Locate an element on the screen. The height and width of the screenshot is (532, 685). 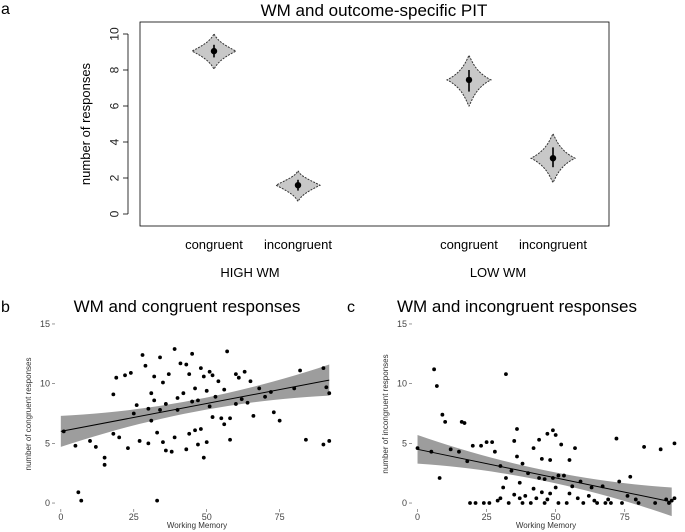
panel-c-confidence-band is located at coordinates (544, 475).